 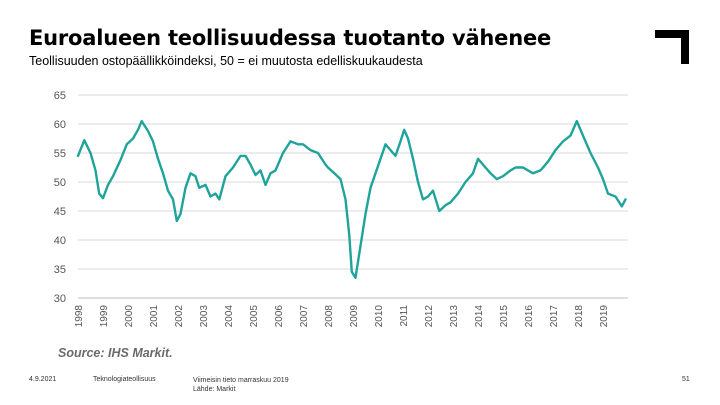 What do you see at coordinates (60, 154) in the screenshot?
I see `y-tick-label: 55` at bounding box center [60, 154].